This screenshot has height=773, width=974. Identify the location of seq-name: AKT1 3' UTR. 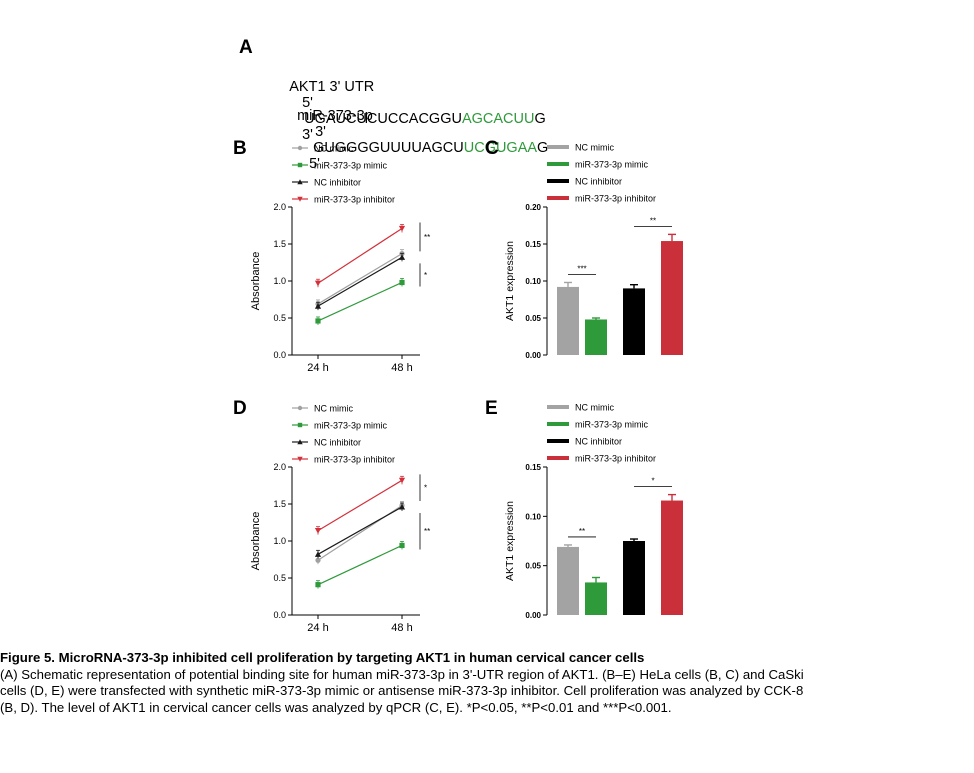
(332, 87).